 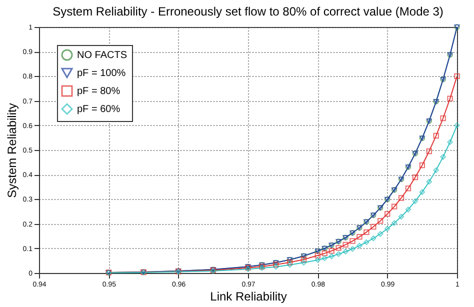 I want to click on legend-label: pF = 80%, so click(x=98, y=91).